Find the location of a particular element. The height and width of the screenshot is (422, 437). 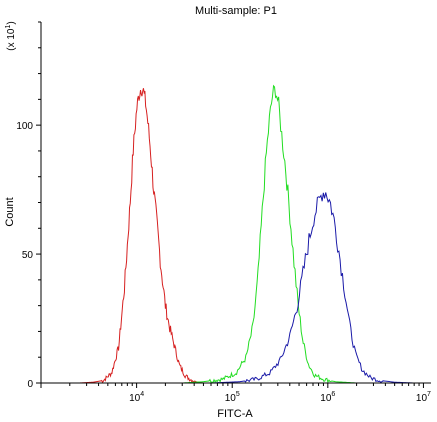

y-axis-label: Count is located at coordinates (10, 211).